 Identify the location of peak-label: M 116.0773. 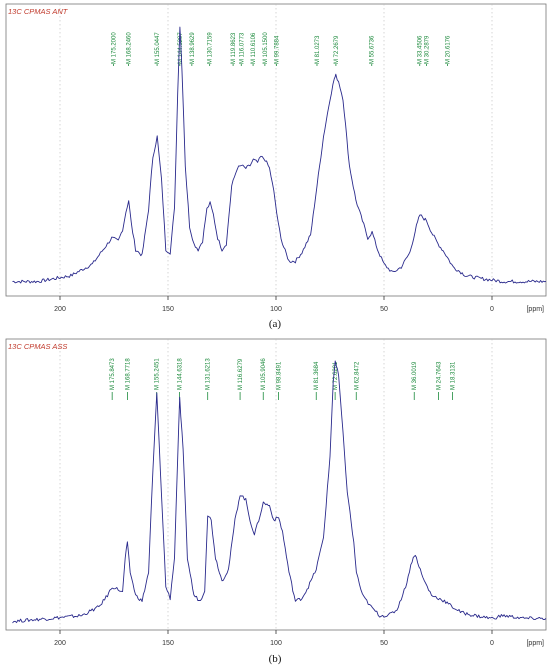
(242, 48).